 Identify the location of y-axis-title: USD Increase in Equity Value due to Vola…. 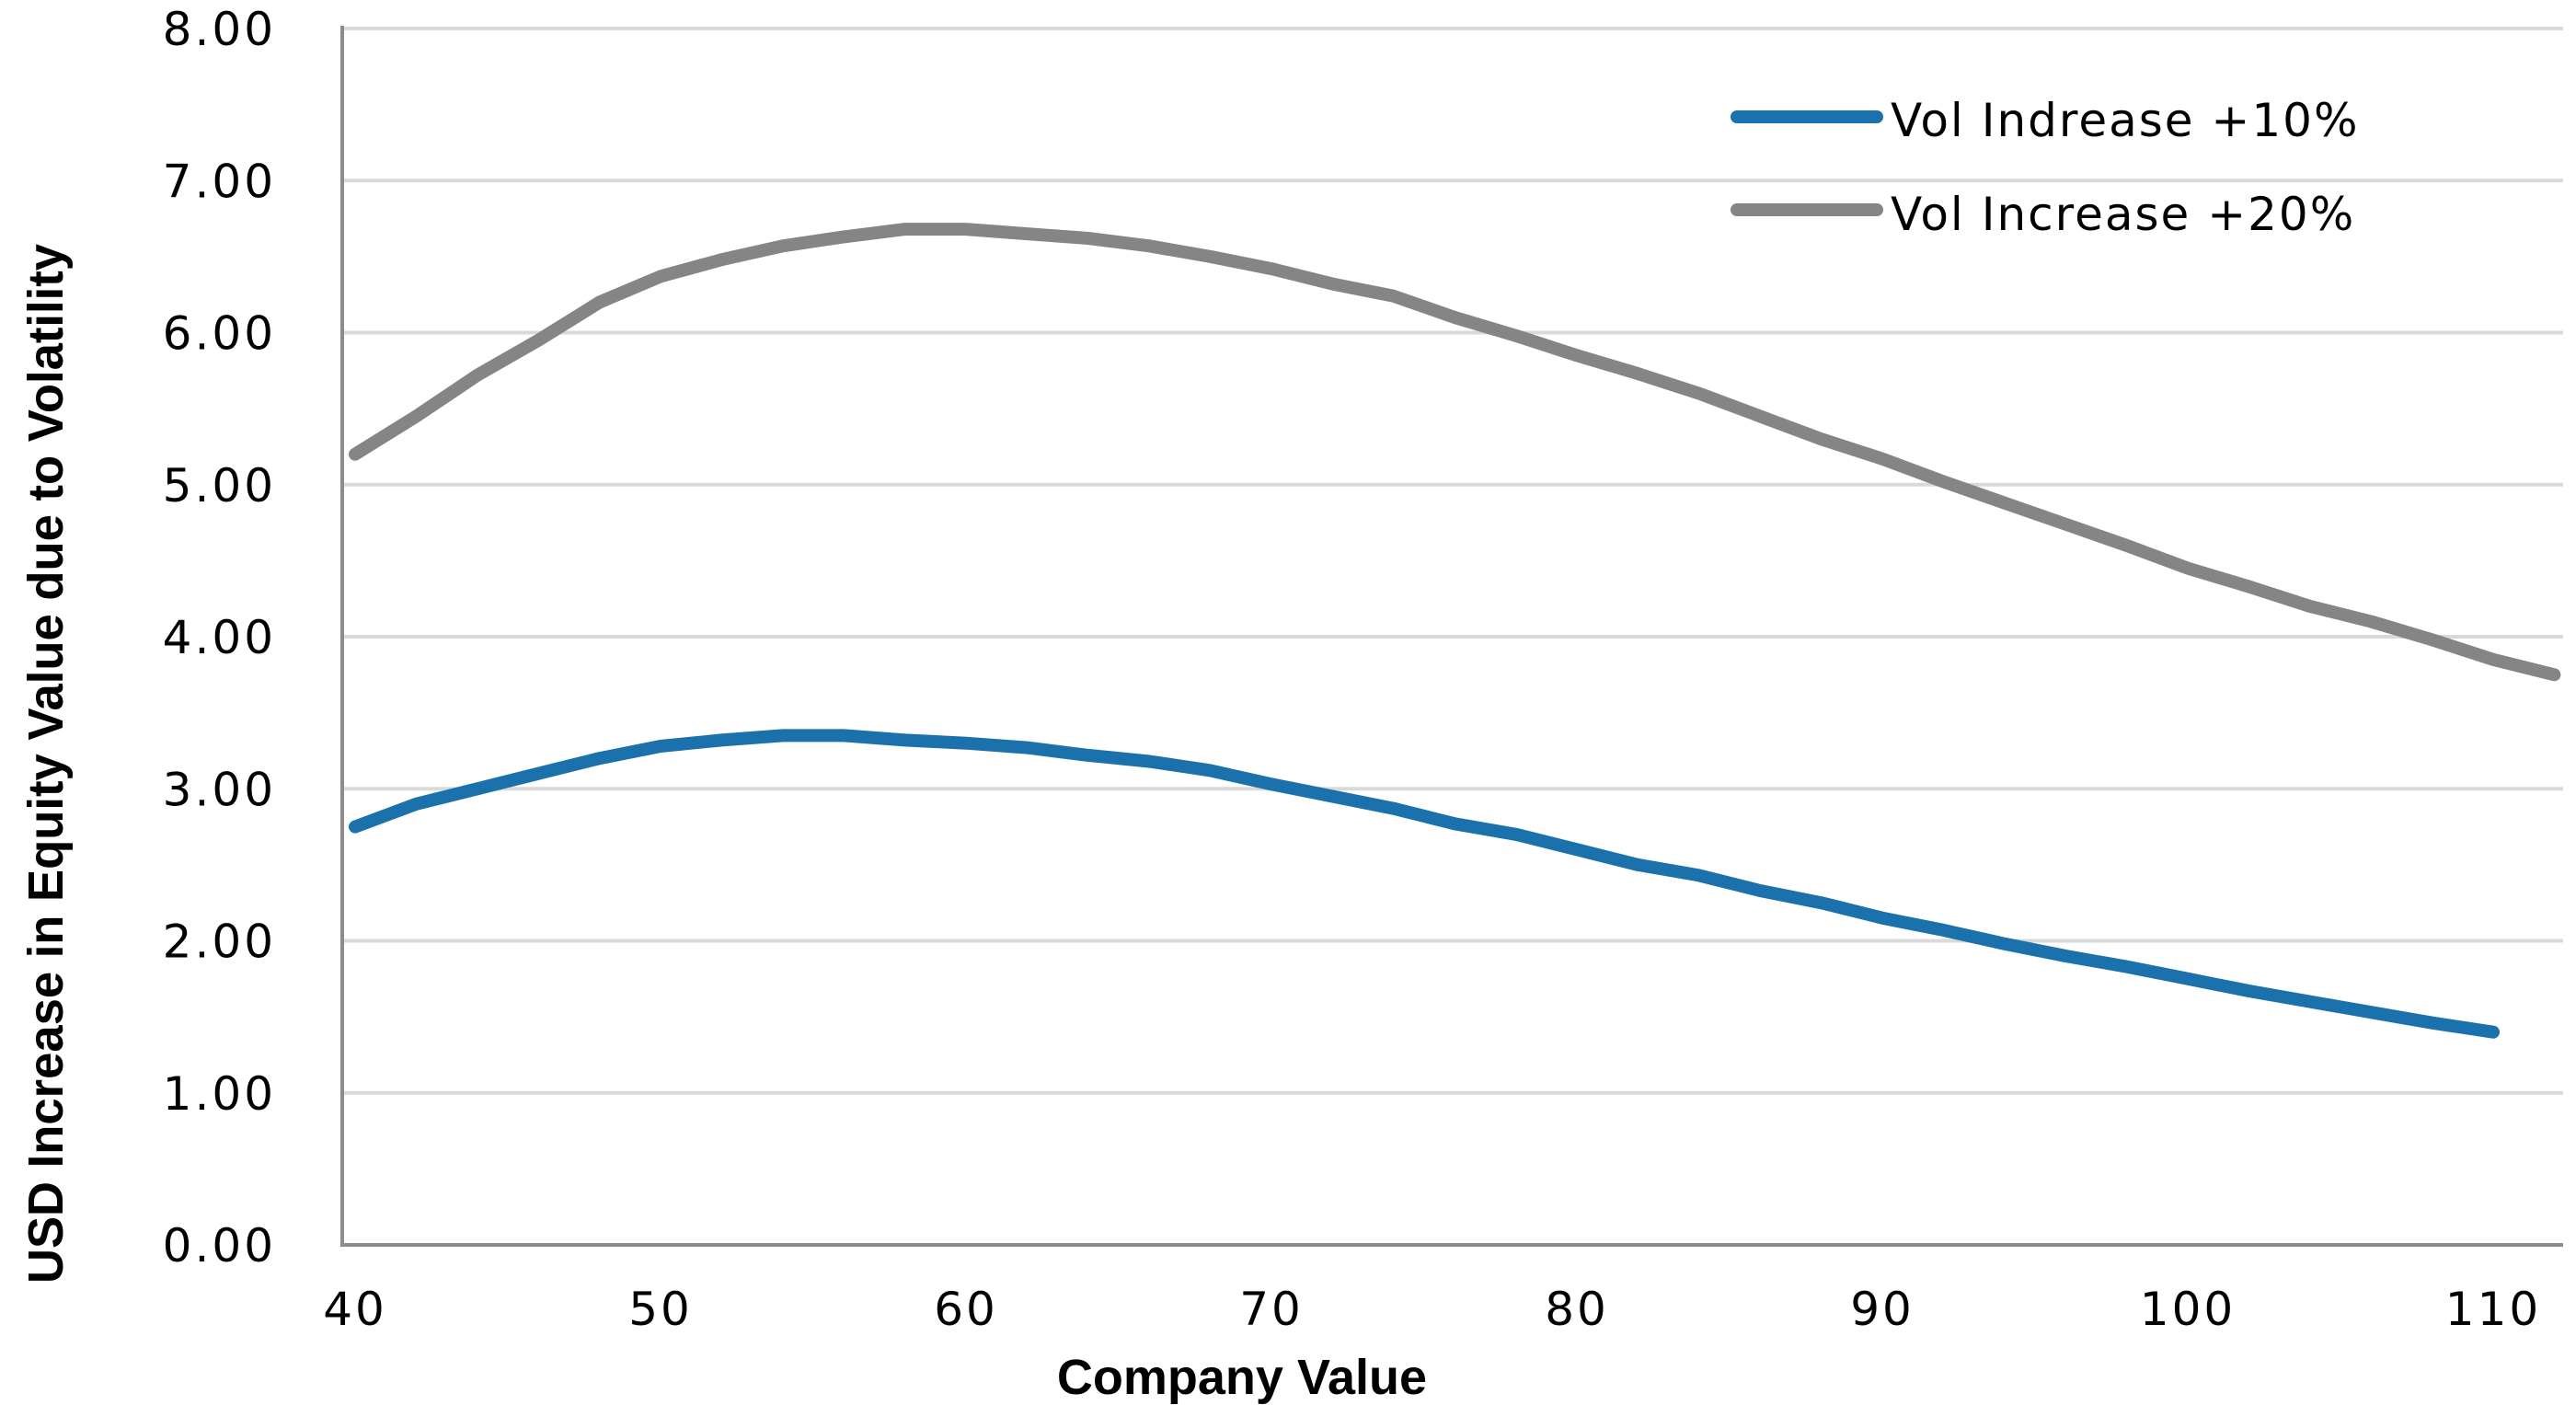
(46, 764).